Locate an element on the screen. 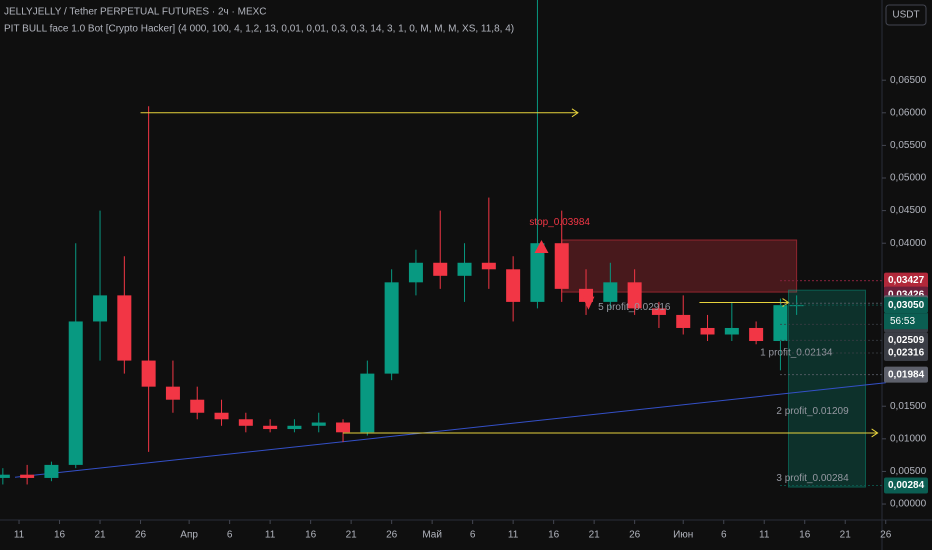 The height and width of the screenshot is (550, 932). y-tick-label: 0,00000 is located at coordinates (908, 504).